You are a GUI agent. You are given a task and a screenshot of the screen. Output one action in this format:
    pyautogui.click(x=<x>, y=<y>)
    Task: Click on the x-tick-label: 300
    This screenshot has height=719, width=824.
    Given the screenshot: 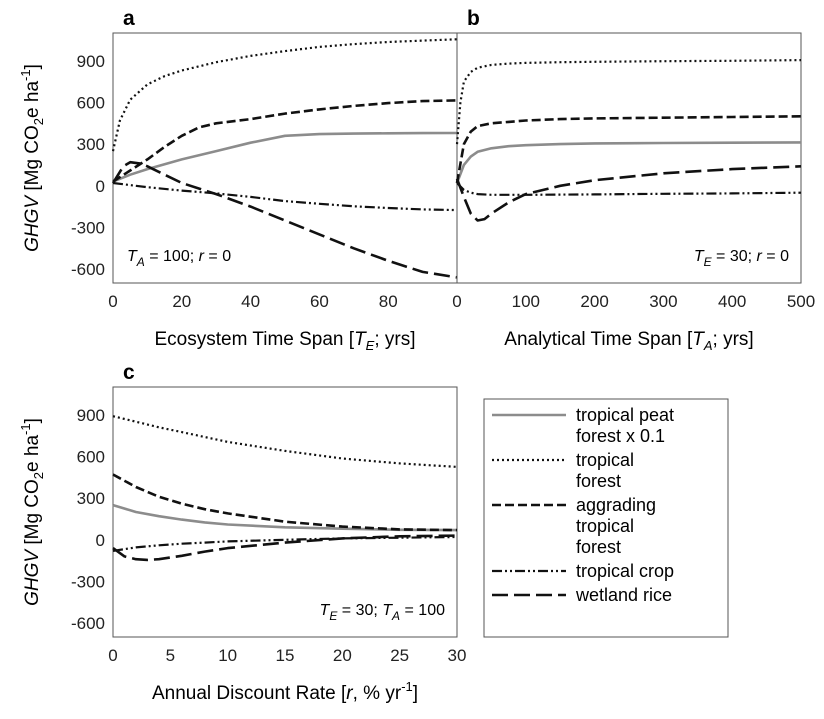 What is the action you would take?
    pyautogui.click(x=663, y=301)
    